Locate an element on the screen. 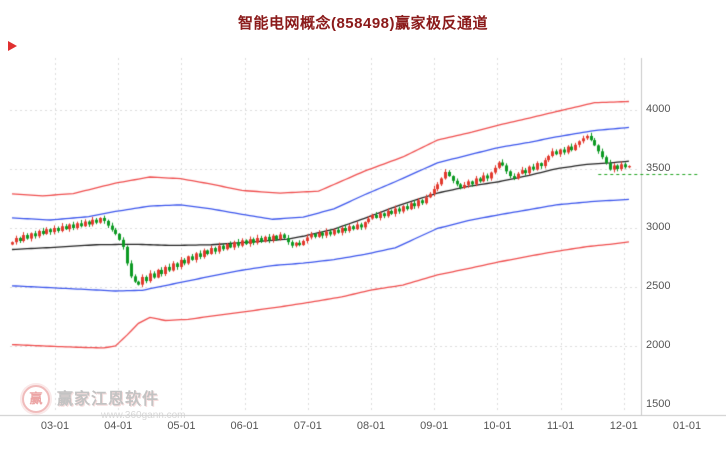  watermark-text: 赢家江恩软件 www.360gann.com is located at coordinates (121, 403).